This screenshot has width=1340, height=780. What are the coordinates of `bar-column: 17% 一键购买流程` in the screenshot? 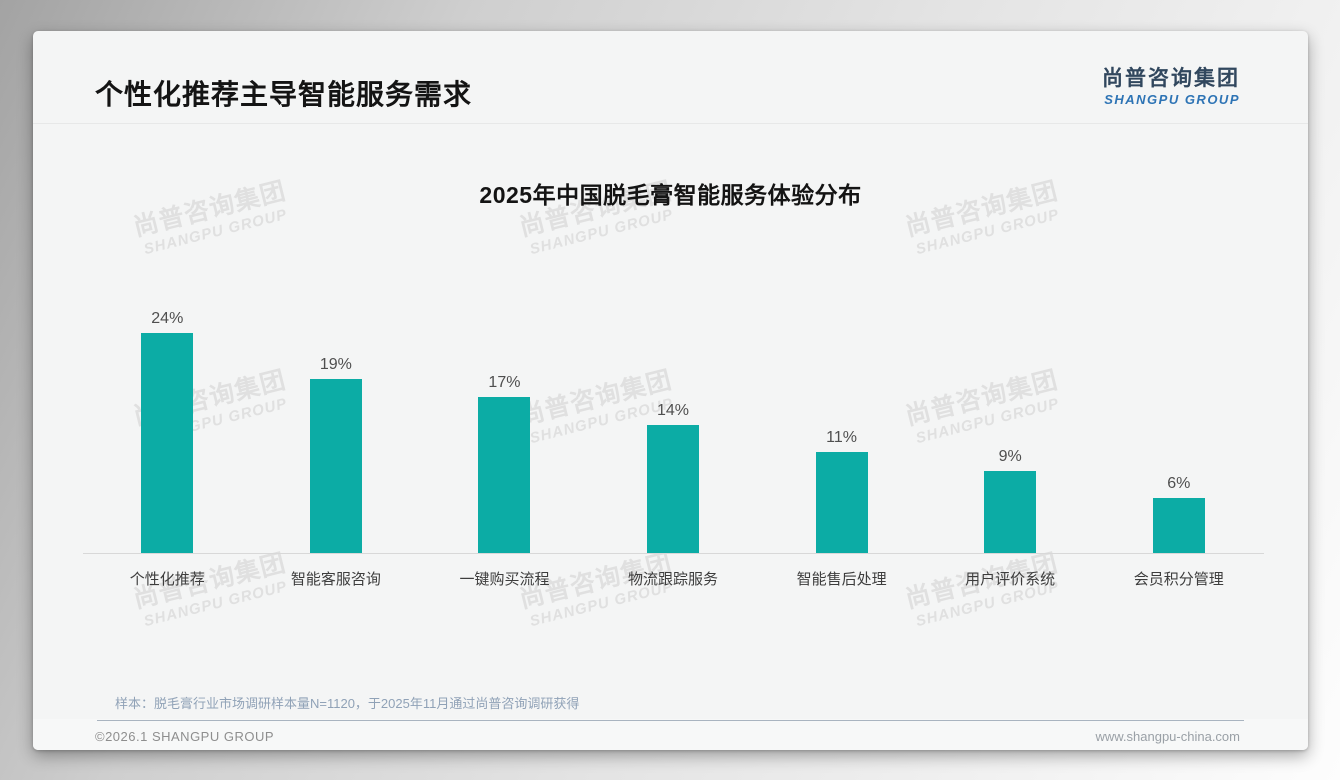 It's located at (504, 425).